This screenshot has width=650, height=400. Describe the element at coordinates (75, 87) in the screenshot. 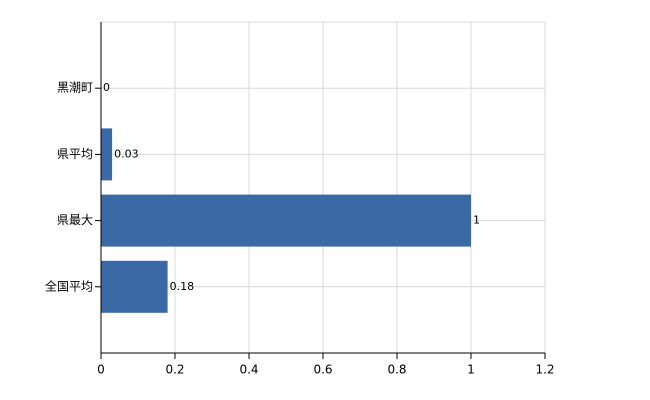

I see `y-tick-label: 黒潮町` at that location.